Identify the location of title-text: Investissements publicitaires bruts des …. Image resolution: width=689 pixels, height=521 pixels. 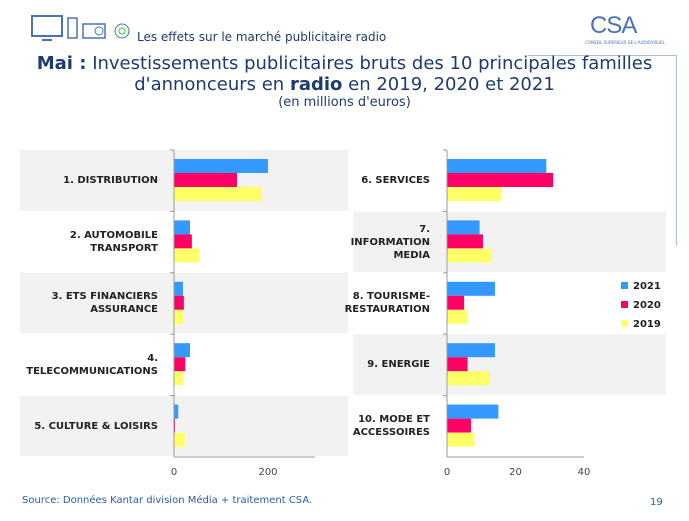
(372, 74).